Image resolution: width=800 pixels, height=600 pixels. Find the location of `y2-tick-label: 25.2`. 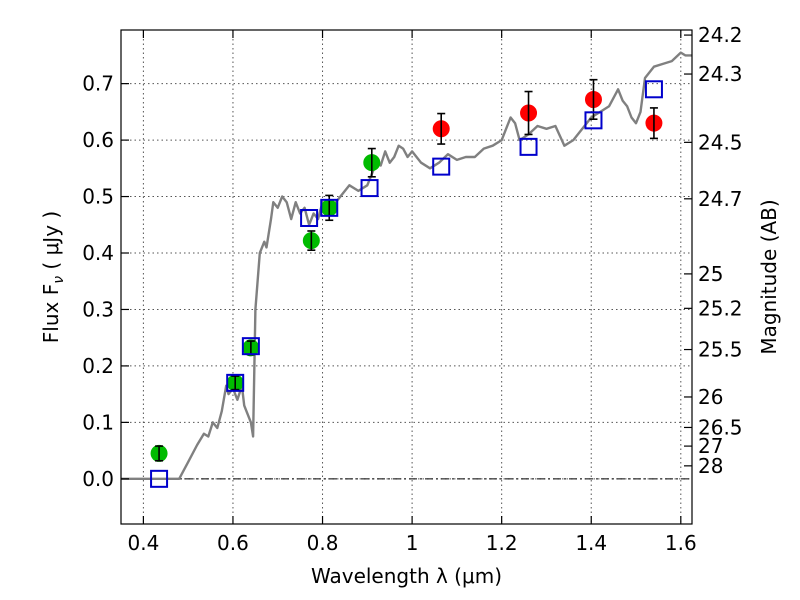

y2-tick-label: 25.2 is located at coordinates (720, 308).